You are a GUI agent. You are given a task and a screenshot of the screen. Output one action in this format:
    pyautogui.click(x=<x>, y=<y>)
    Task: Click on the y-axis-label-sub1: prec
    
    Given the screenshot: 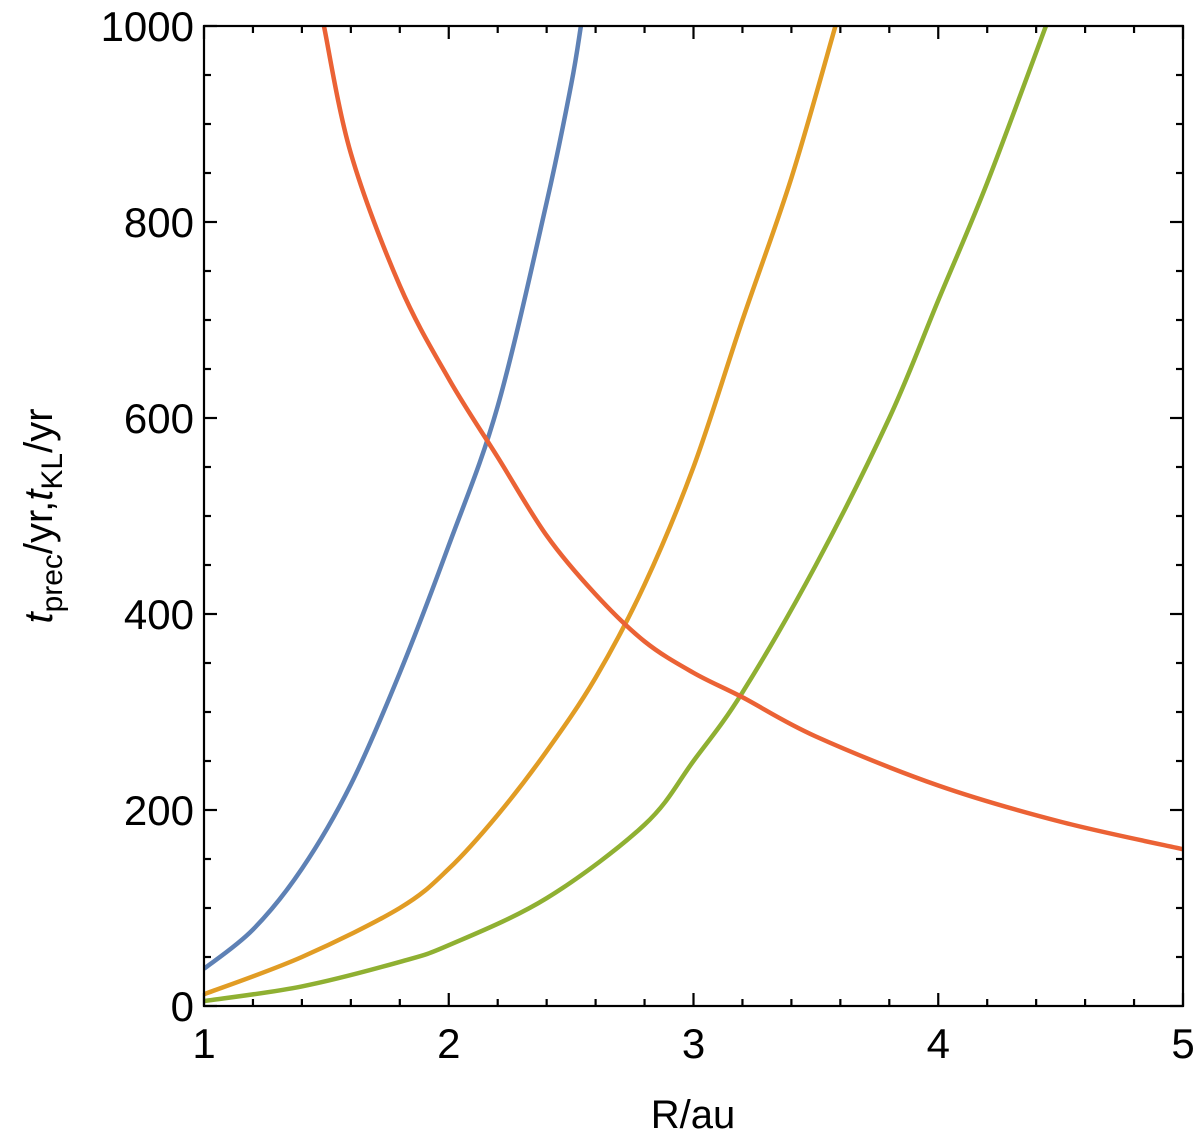 What is the action you would take?
    pyautogui.click(x=52, y=583)
    